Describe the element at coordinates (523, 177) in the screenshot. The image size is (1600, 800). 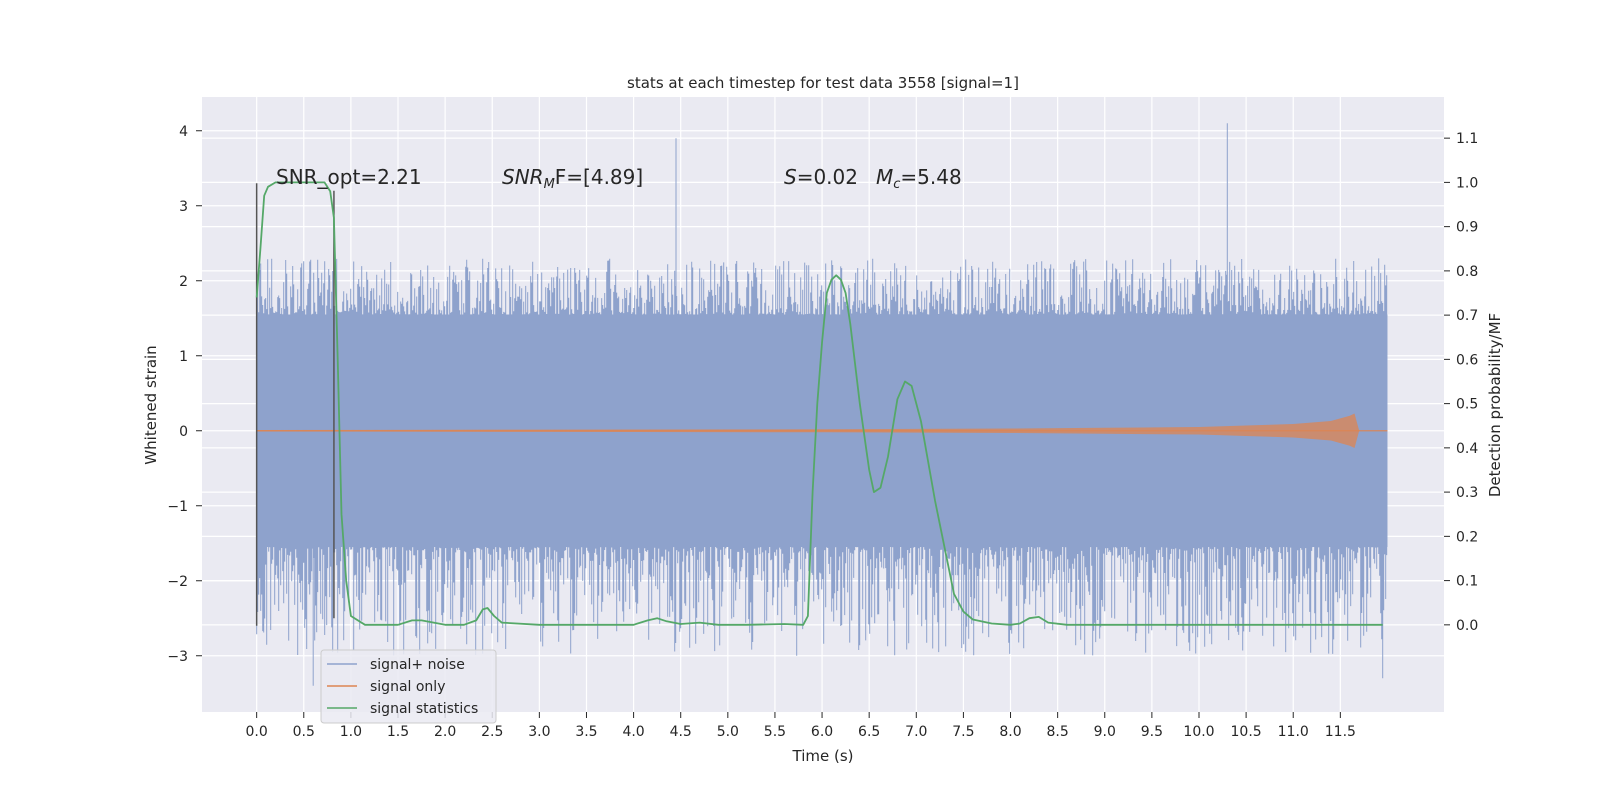
I see `annotation-main: SNR` at that location.